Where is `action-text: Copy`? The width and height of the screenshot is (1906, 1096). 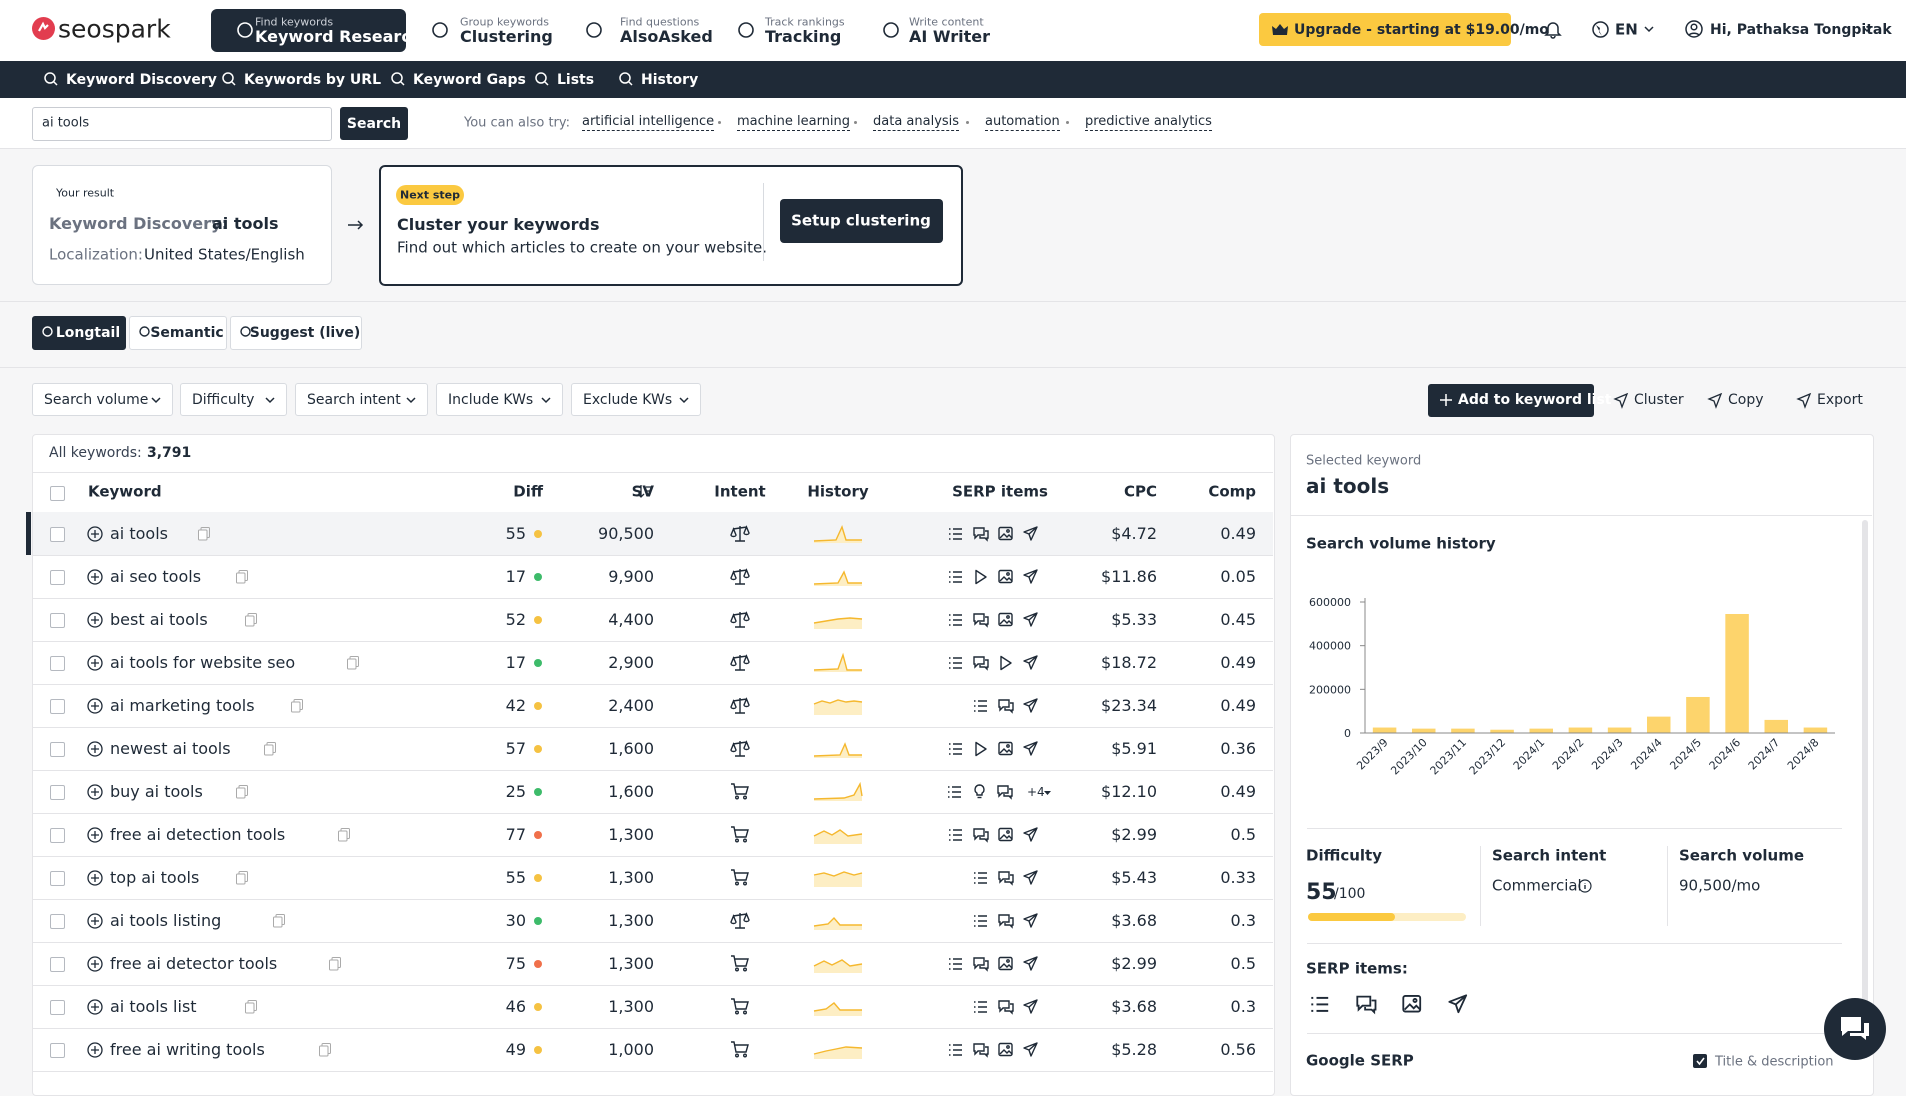 action-text: Copy is located at coordinates (1746, 400).